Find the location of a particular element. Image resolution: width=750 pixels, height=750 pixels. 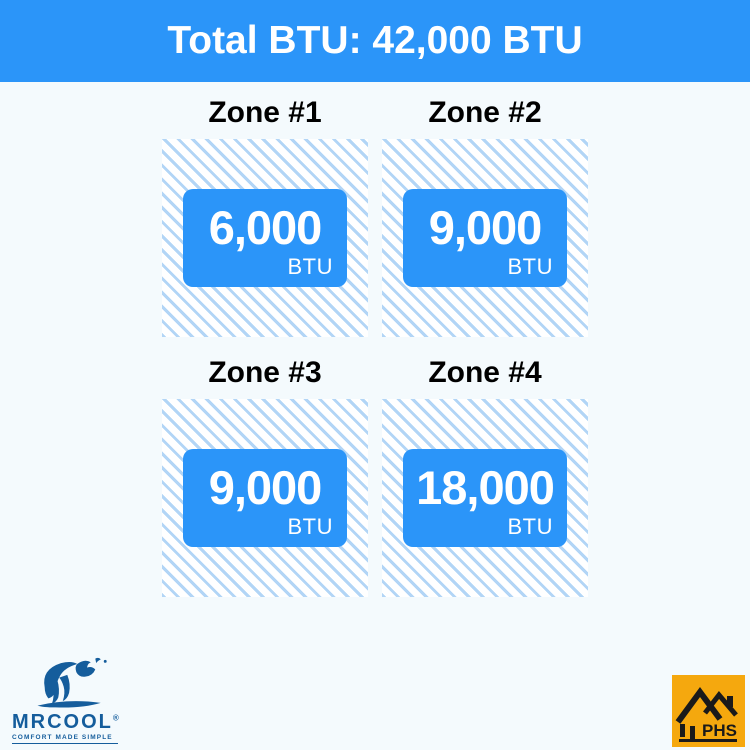

zone-1-btu-card: 6,000 BTU is located at coordinates (265, 238).